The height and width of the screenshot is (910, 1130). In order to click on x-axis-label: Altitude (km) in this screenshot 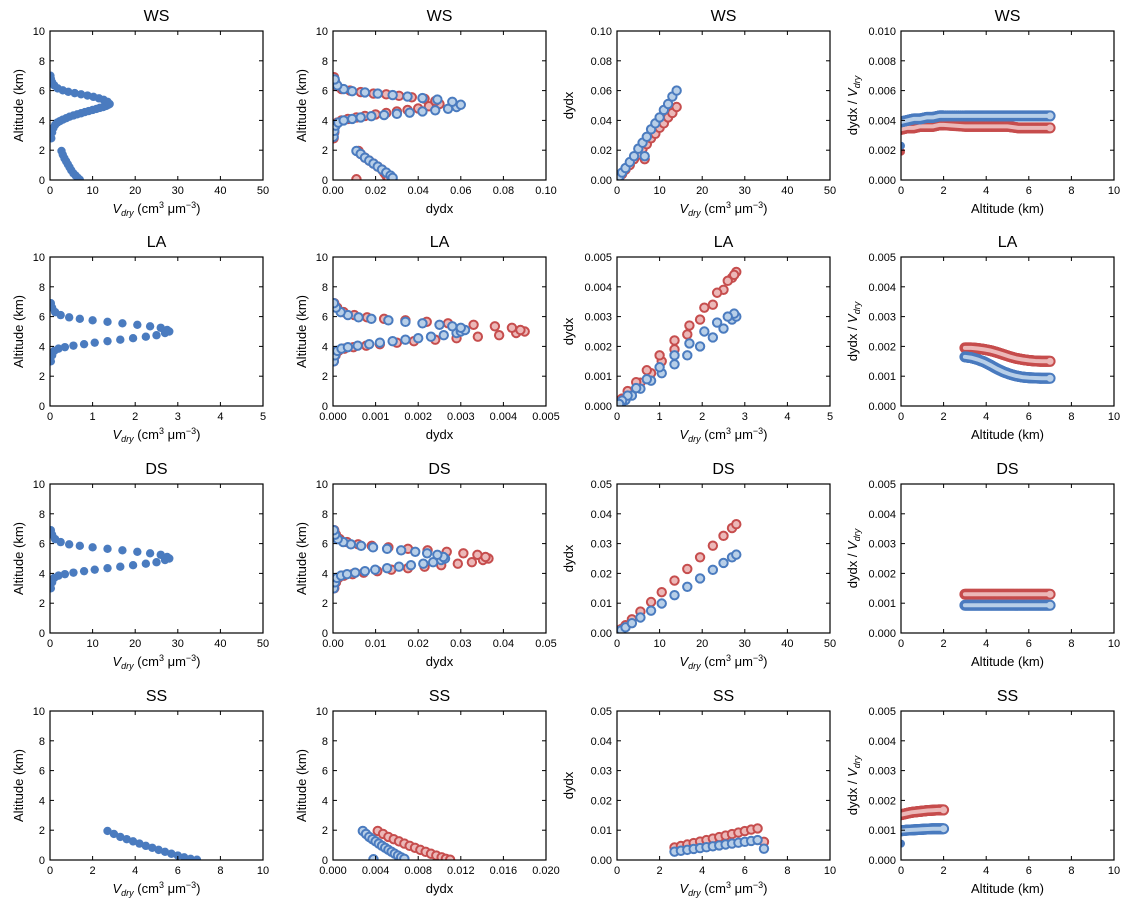, I will do `click(1007, 434)`.